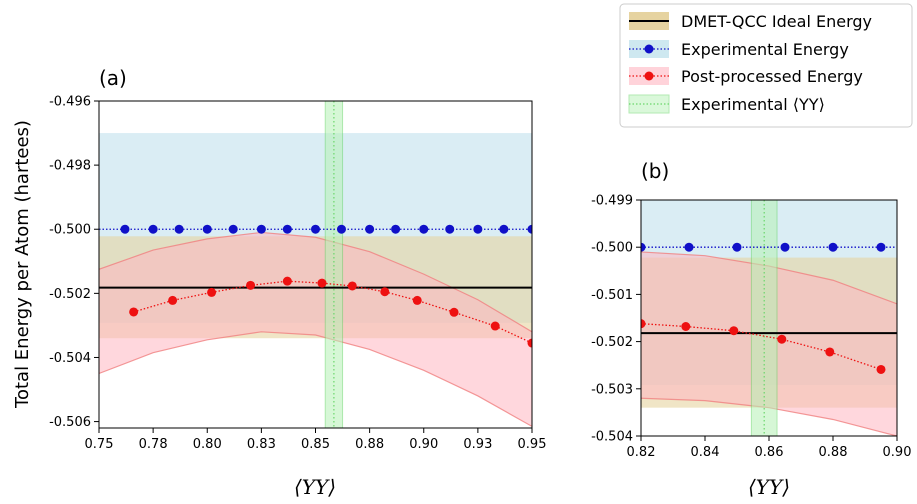 The width and height of the screenshot is (917, 504). What do you see at coordinates (833, 452) in the screenshot?
I see `panel-b-xtick-label: 0.88` at bounding box center [833, 452].